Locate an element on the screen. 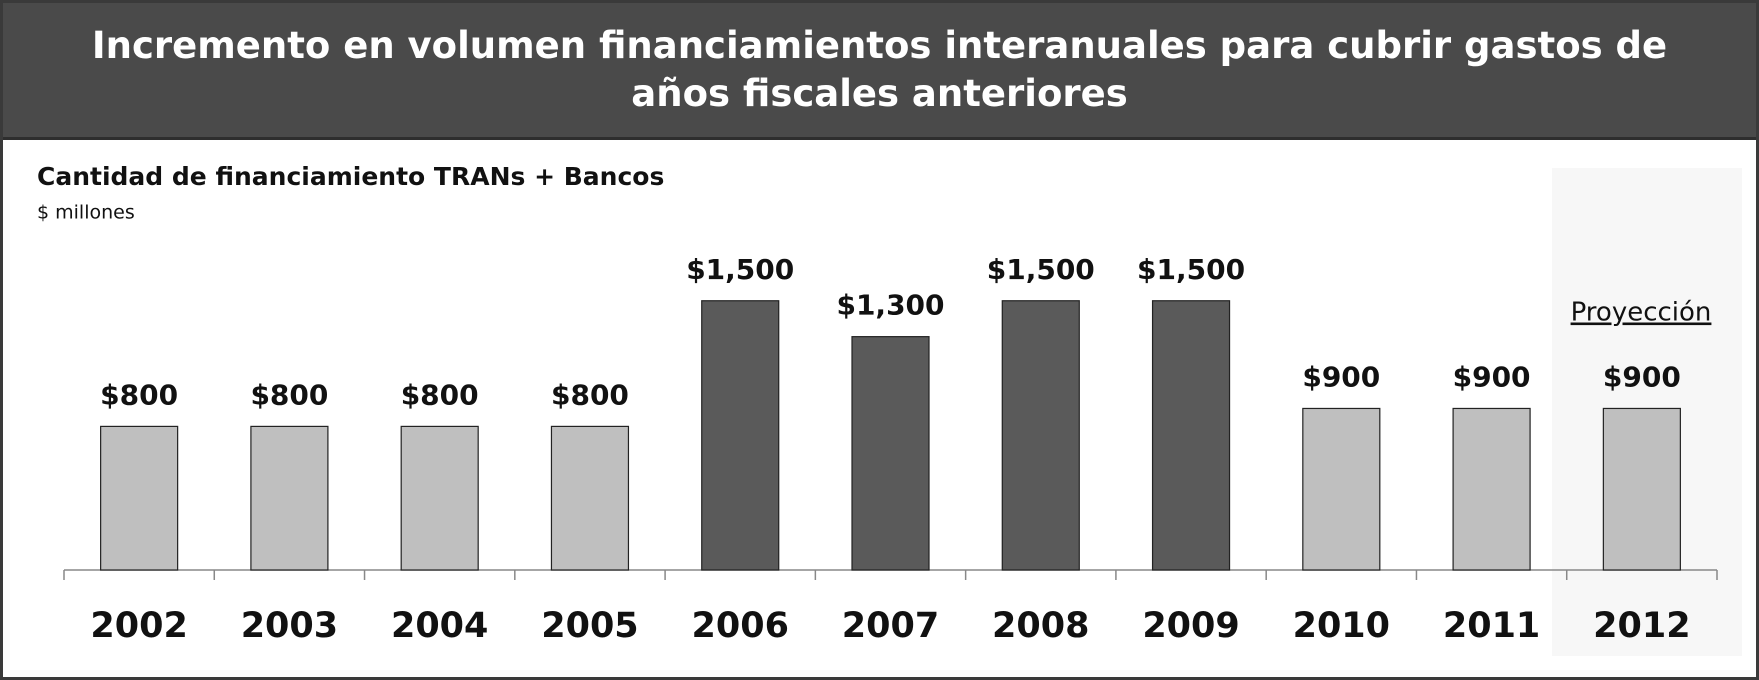  chart-subtitle: $ millones is located at coordinates (86, 213).